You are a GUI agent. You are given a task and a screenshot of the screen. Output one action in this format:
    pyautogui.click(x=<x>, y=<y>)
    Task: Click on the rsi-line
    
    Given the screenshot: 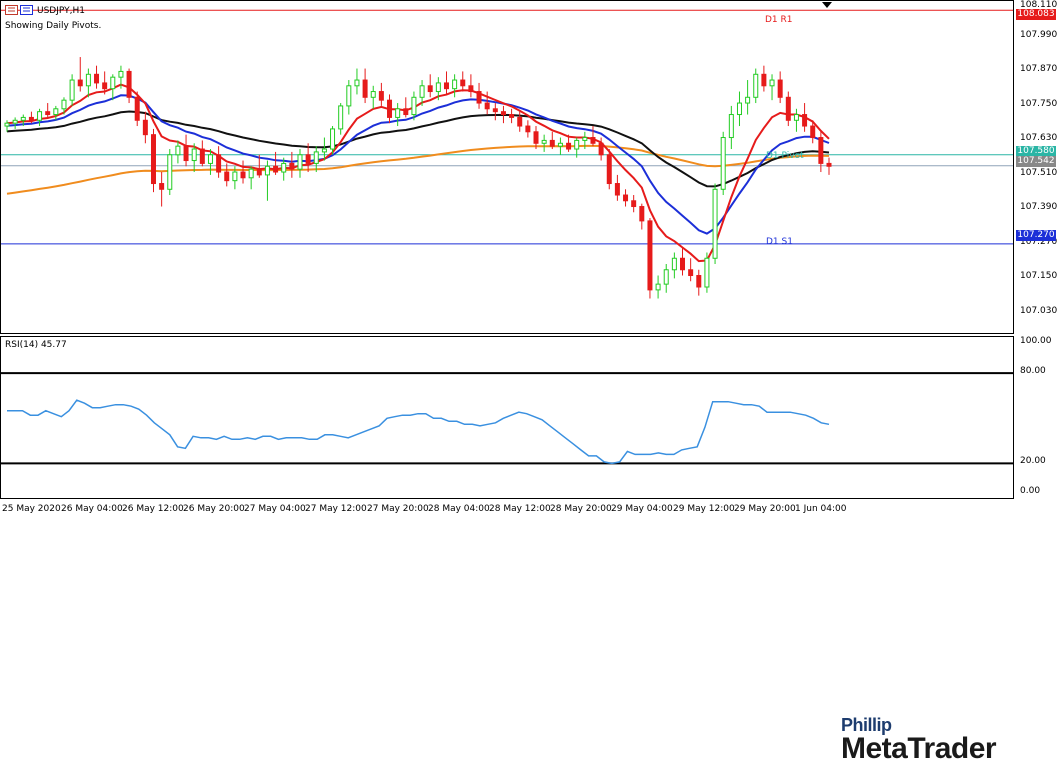 What is the action you would take?
    pyautogui.click(x=418, y=432)
    